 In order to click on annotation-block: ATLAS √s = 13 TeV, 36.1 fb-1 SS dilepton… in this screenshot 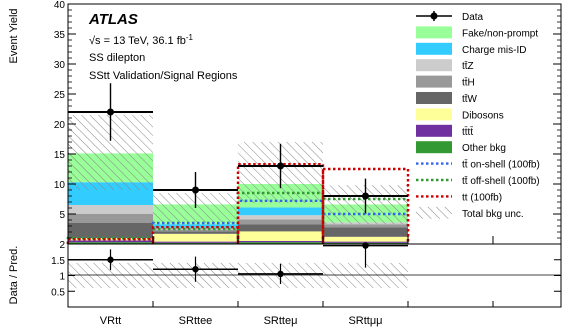, I will do `click(163, 46)`.